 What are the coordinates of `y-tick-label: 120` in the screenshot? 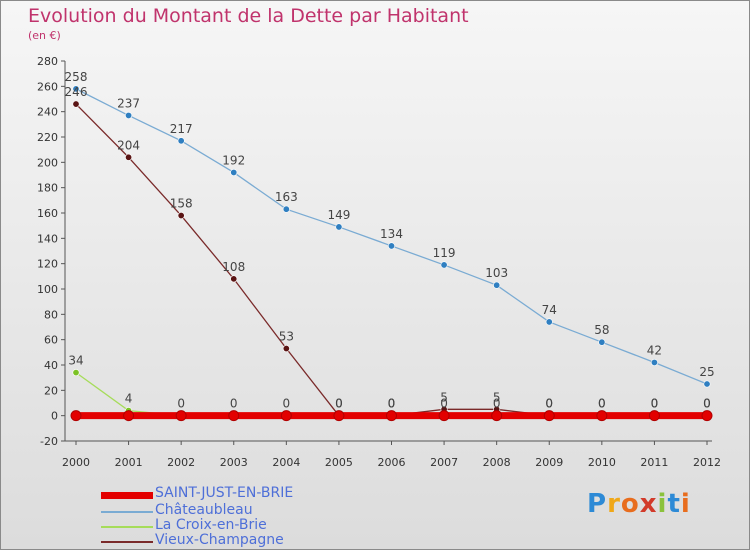 It's located at (47, 264).